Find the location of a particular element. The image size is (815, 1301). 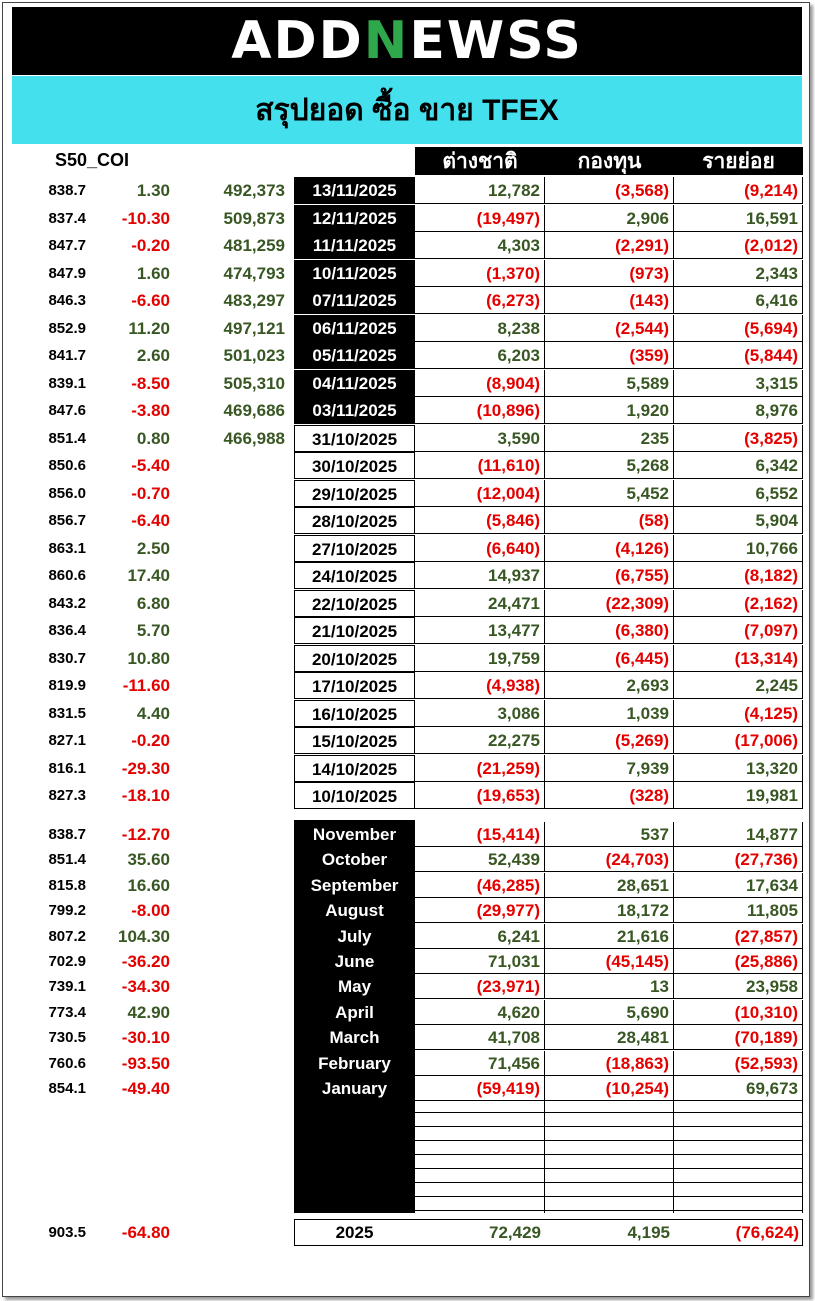

change-value: 6.80 is located at coordinates (153, 603).